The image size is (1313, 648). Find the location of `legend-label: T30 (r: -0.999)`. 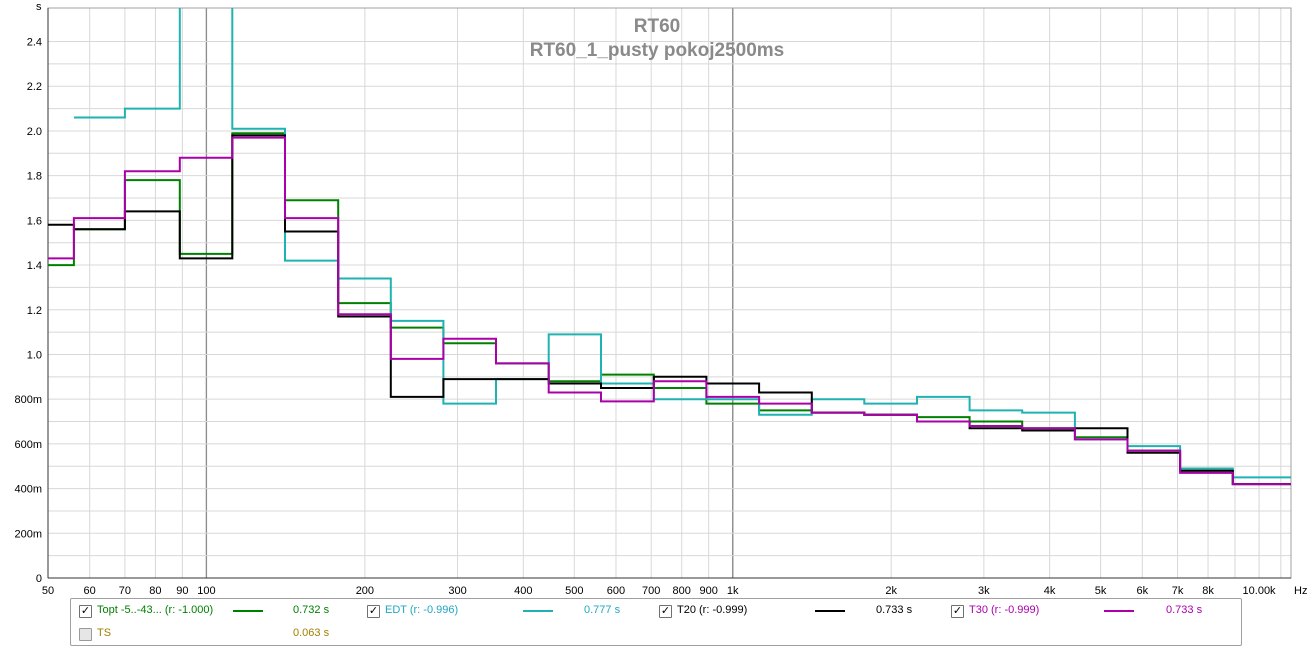

legend-label: T30 (r: -0.999) is located at coordinates (1004, 610).